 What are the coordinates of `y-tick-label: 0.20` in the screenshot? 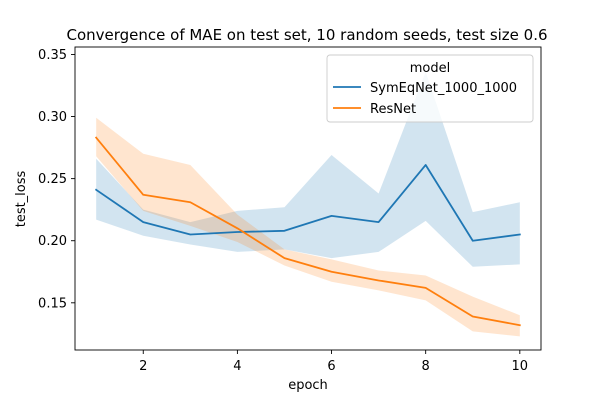 It's located at (52, 241).